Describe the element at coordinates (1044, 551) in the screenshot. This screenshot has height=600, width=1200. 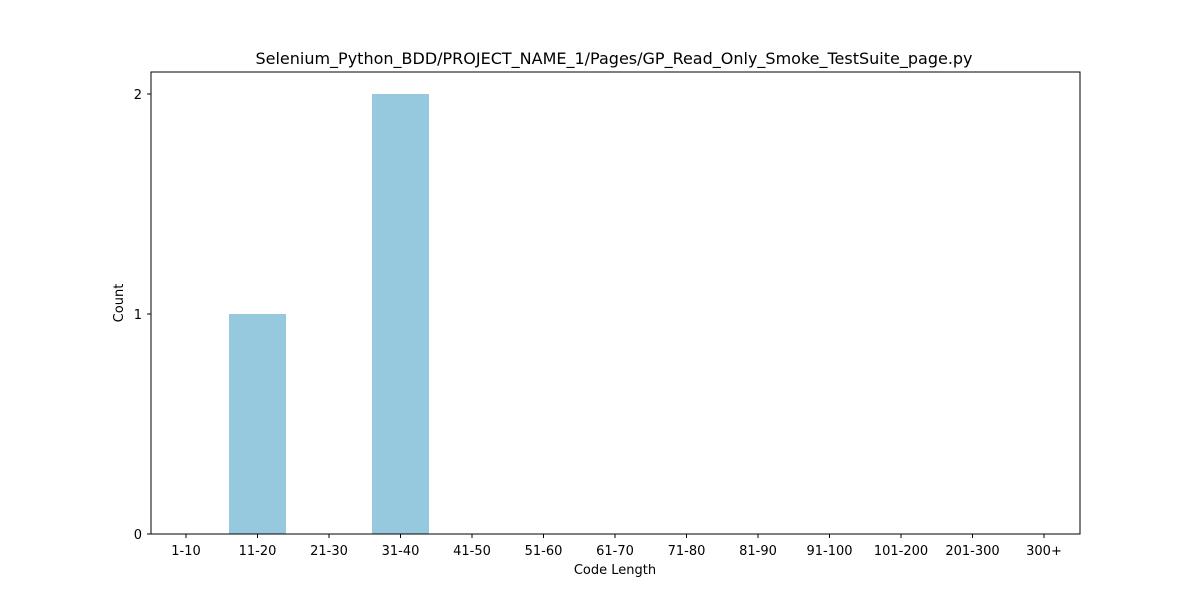
I see `x-tick-label-300+: 300+` at that location.